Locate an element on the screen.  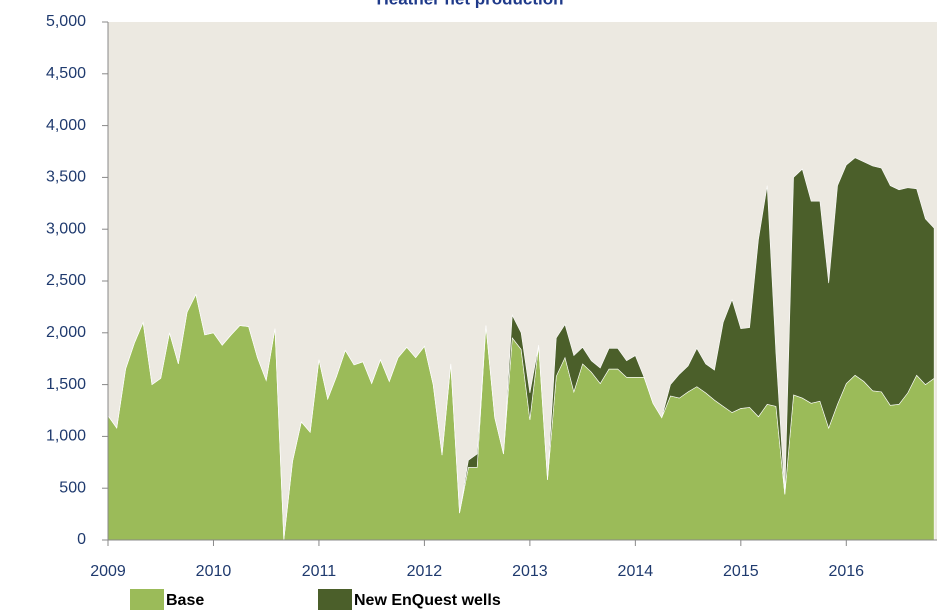
x-tick-label: 2013 is located at coordinates (530, 571).